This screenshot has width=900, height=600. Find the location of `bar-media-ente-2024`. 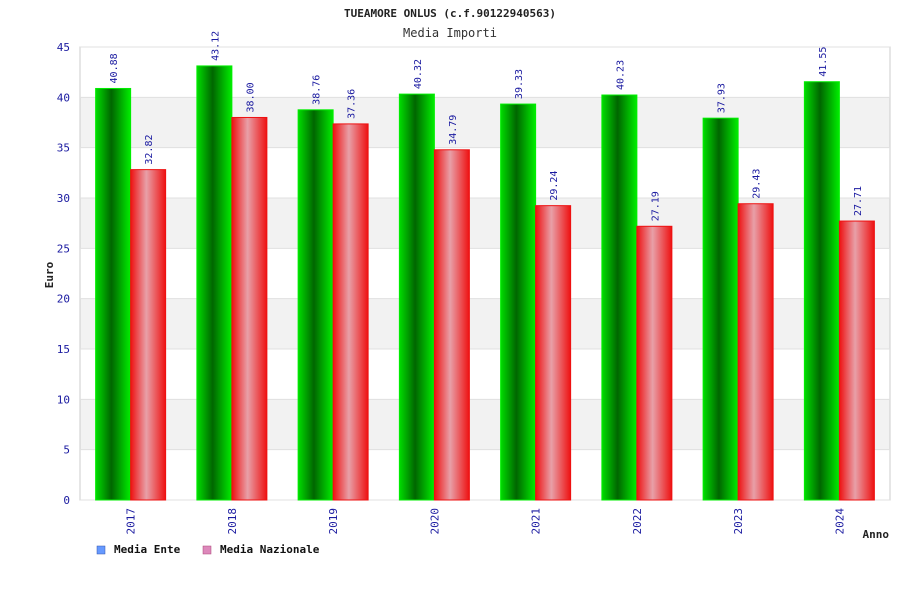

bar-media-ente-2024 is located at coordinates (821, 291).